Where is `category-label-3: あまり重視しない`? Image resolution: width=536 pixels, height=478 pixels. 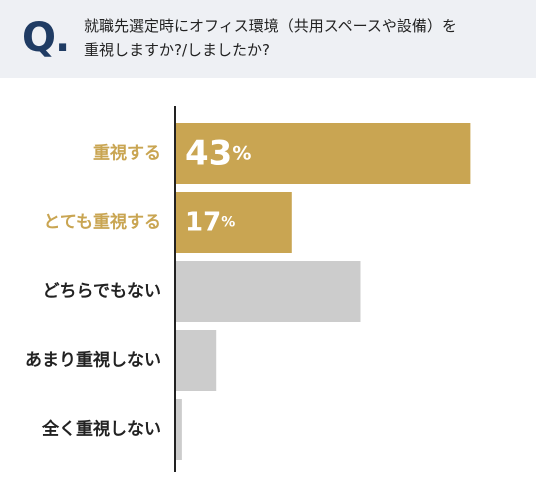
category-label-3: あまり重視しない is located at coordinates (93, 360).